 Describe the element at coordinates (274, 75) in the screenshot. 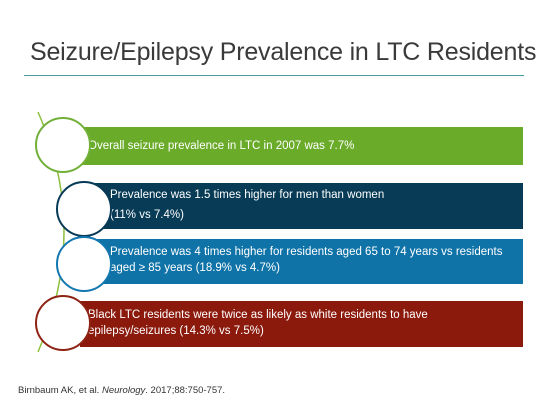

I see `title-divider` at that location.